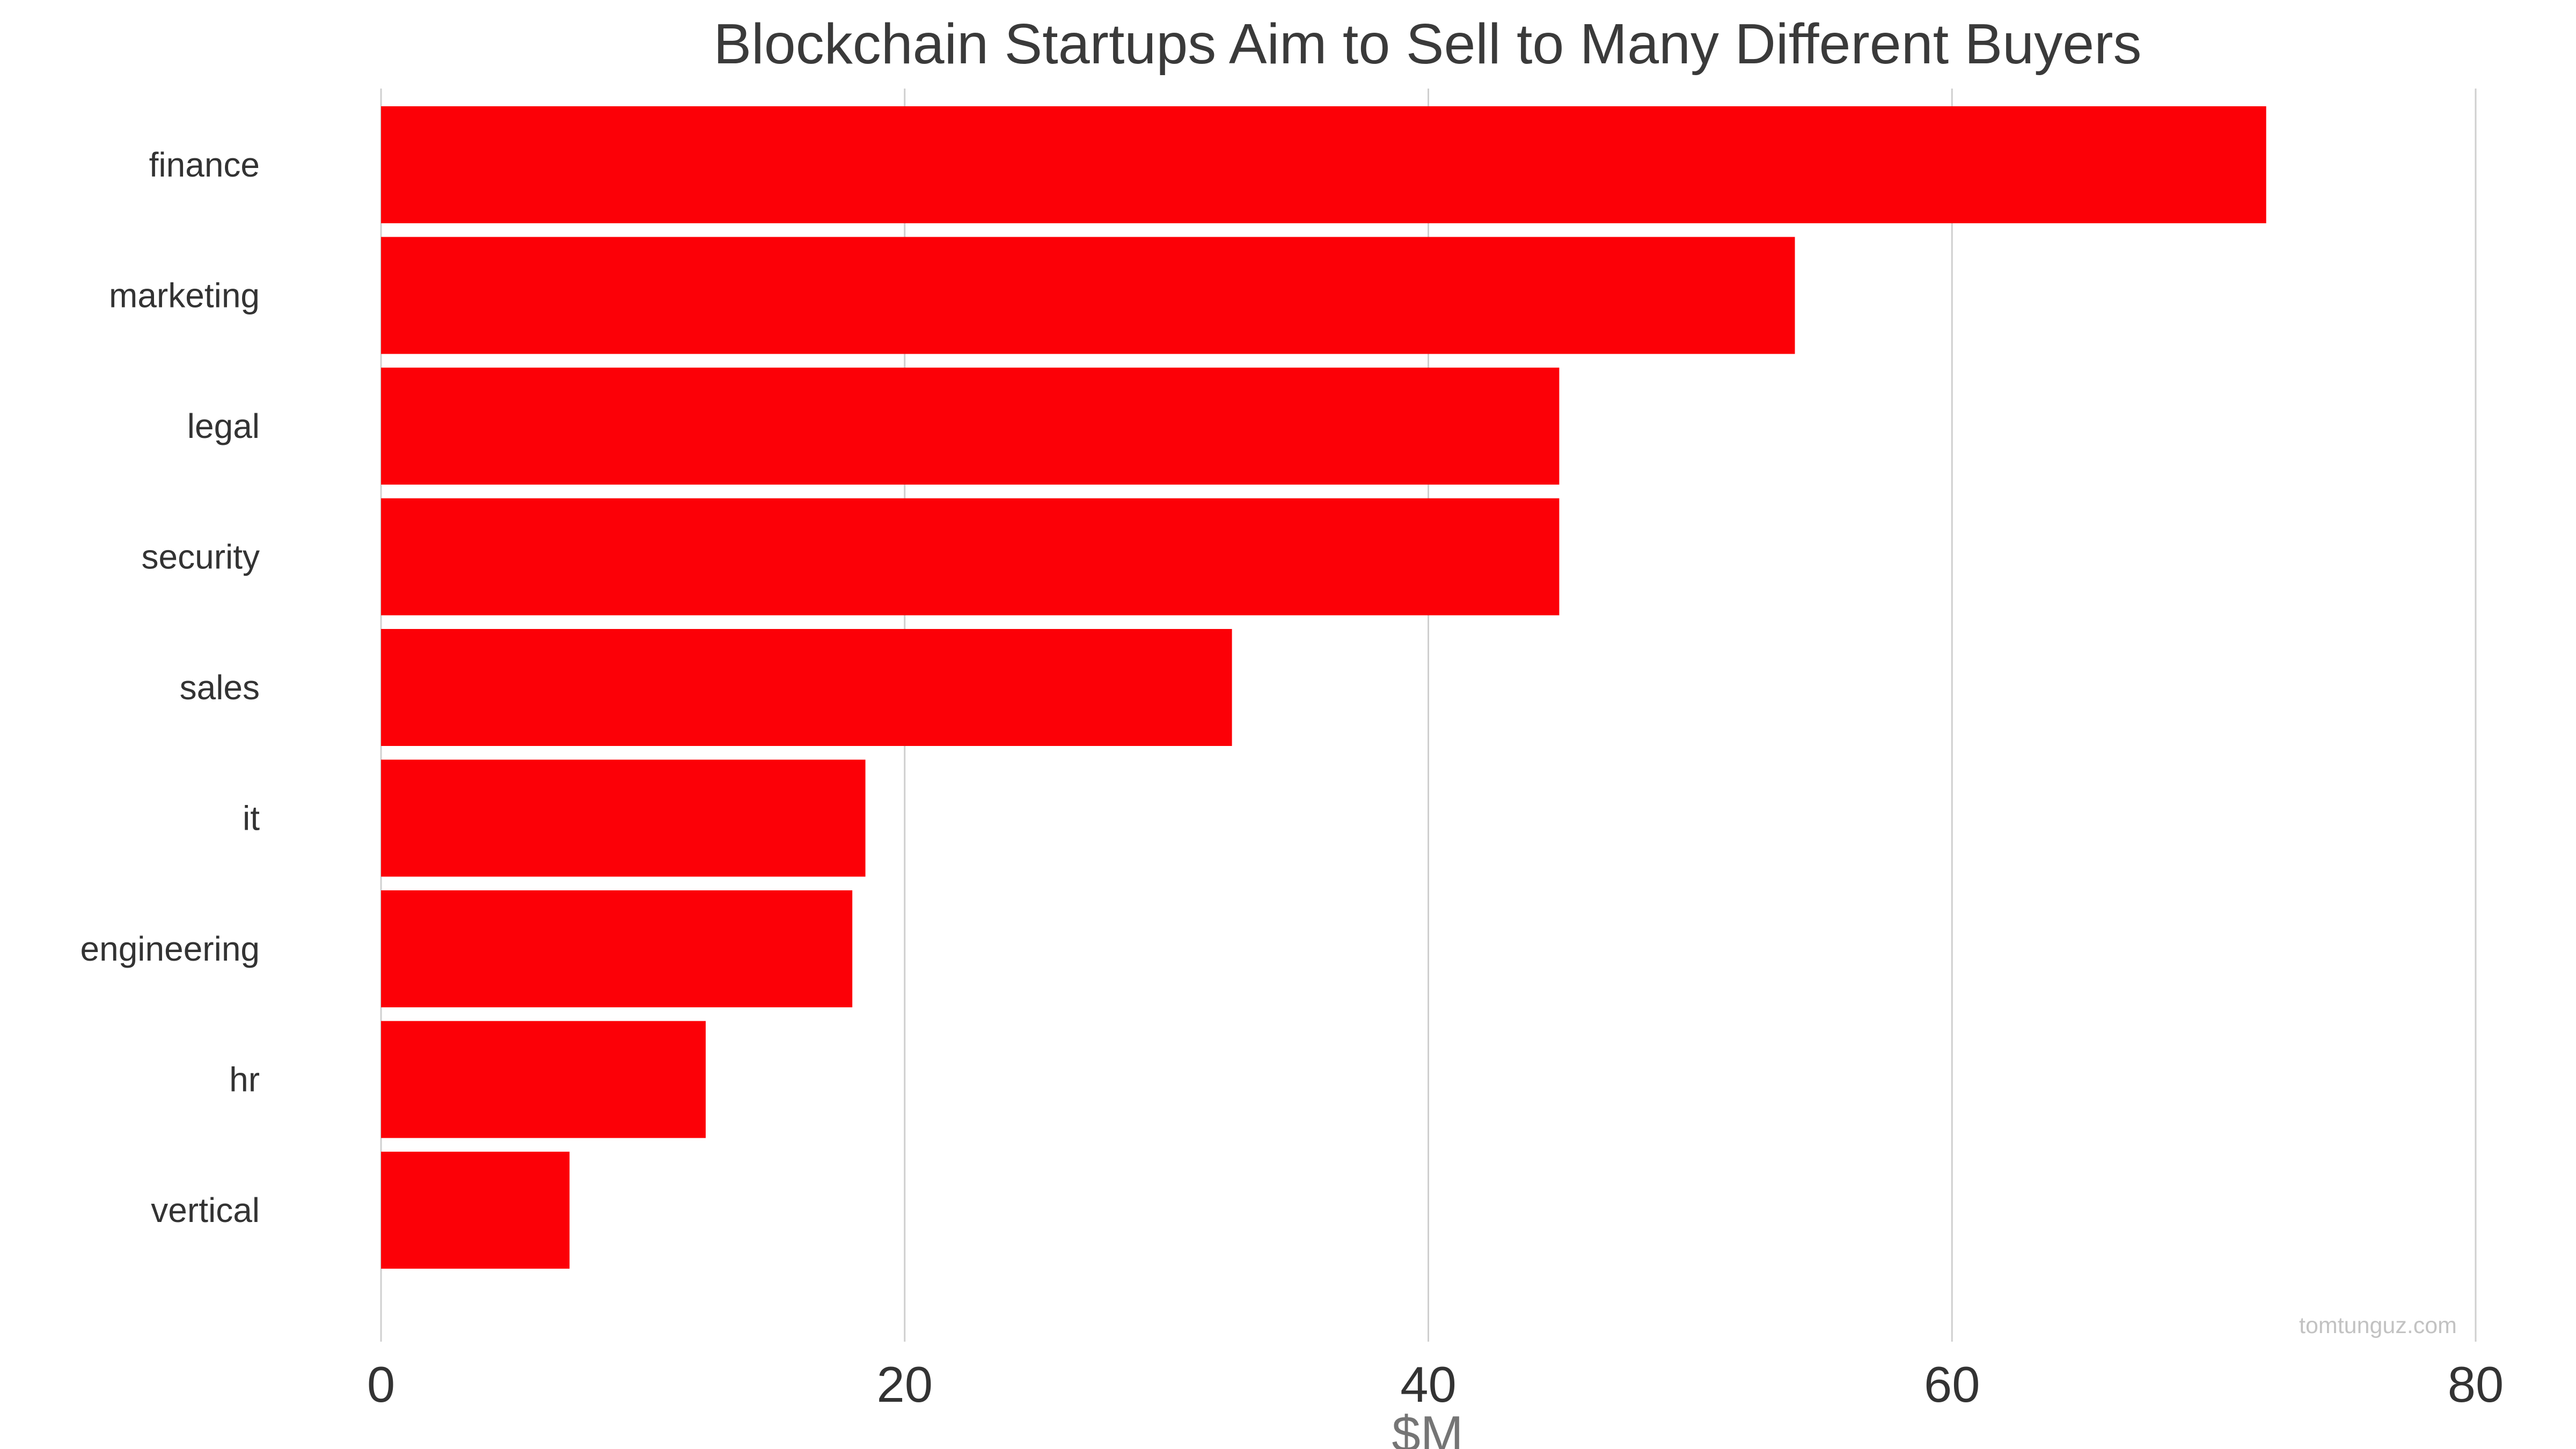 The image size is (2576, 1449). What do you see at coordinates (623, 818) in the screenshot?
I see `bar-it` at bounding box center [623, 818].